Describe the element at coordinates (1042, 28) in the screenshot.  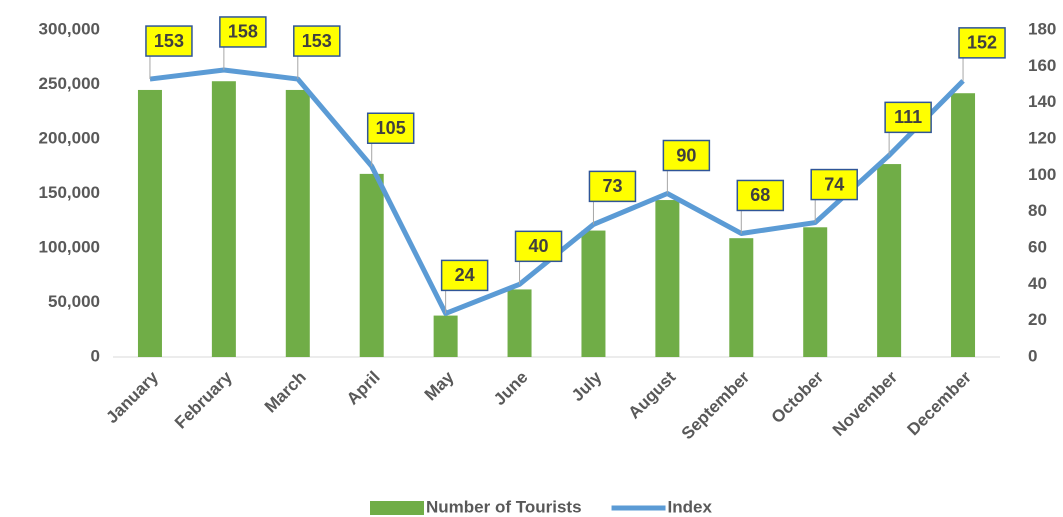
I see `y2-tick-label: 180` at that location.